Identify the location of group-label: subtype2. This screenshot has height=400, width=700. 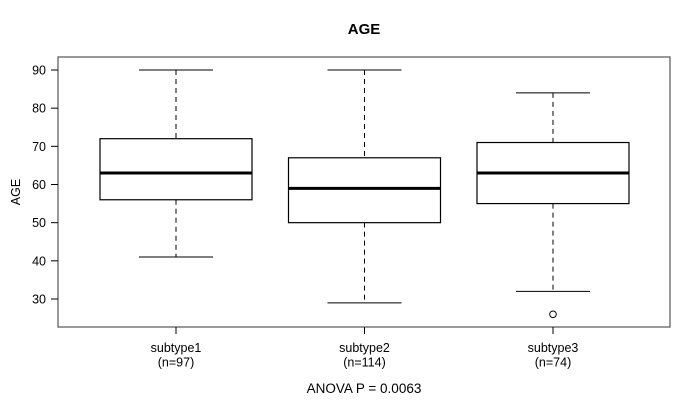
(364, 348).